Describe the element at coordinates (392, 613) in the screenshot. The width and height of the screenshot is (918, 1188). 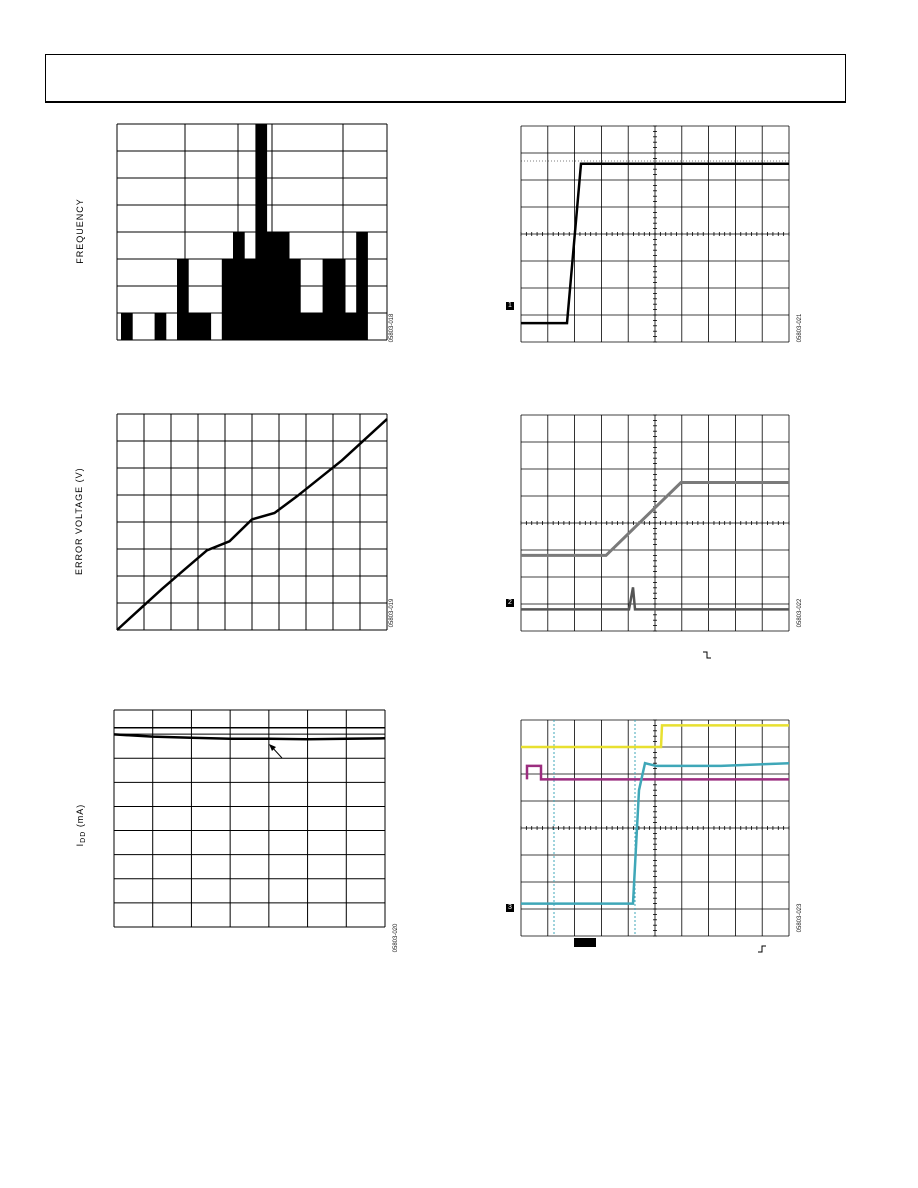
I see `figure-id-2: 05803-019` at that location.